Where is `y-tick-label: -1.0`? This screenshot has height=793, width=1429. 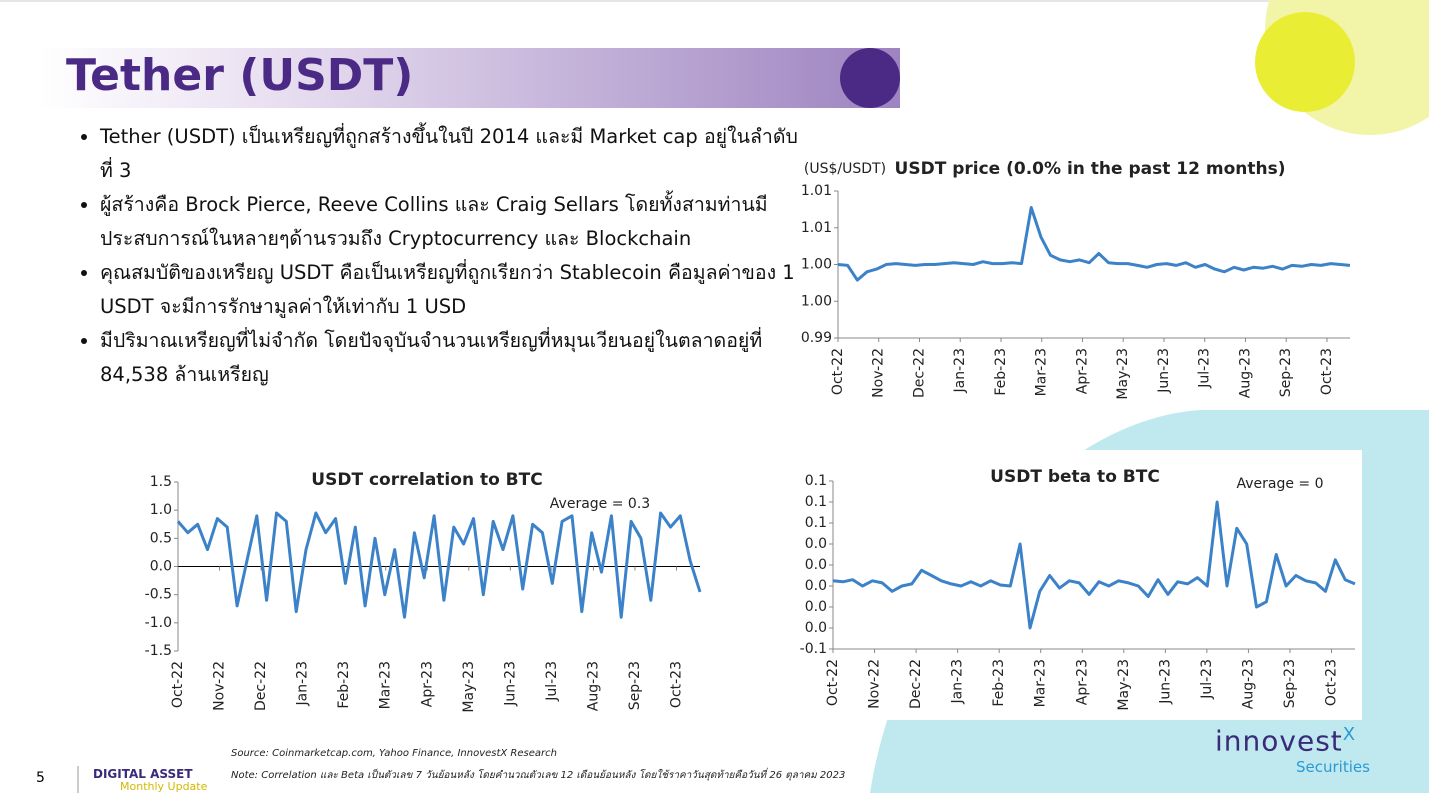
y-tick-label: -1.0 is located at coordinates (158, 623).